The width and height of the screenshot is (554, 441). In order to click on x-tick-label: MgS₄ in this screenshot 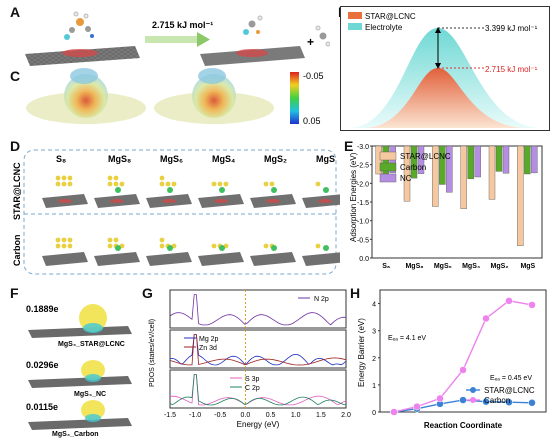, I will do `click(471, 266)`.